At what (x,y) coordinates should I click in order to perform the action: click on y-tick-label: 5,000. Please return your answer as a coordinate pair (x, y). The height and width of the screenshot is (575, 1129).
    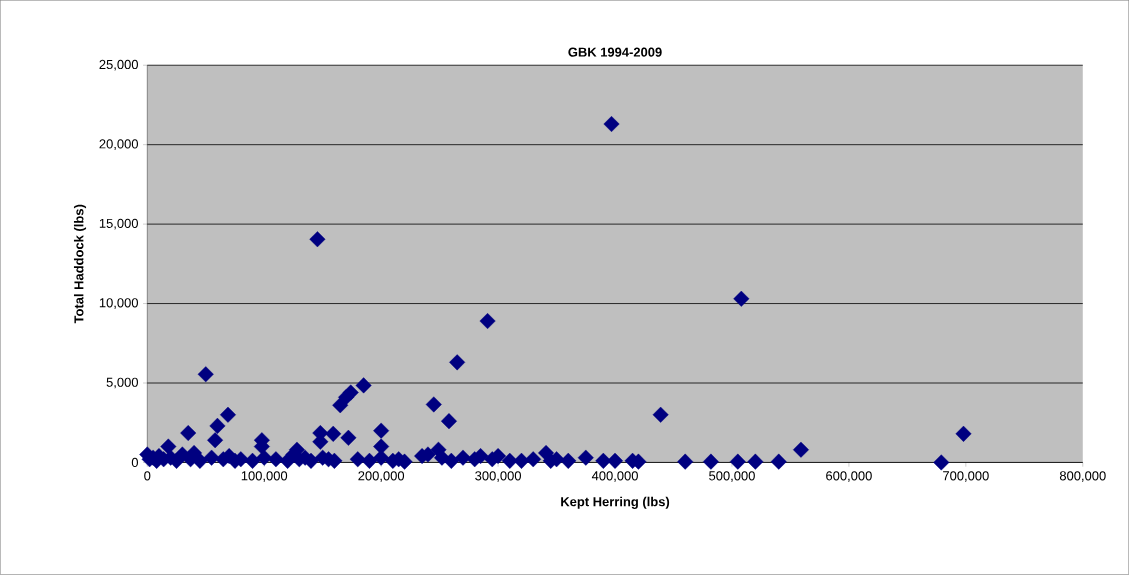
    Looking at the image, I should click on (122, 383).